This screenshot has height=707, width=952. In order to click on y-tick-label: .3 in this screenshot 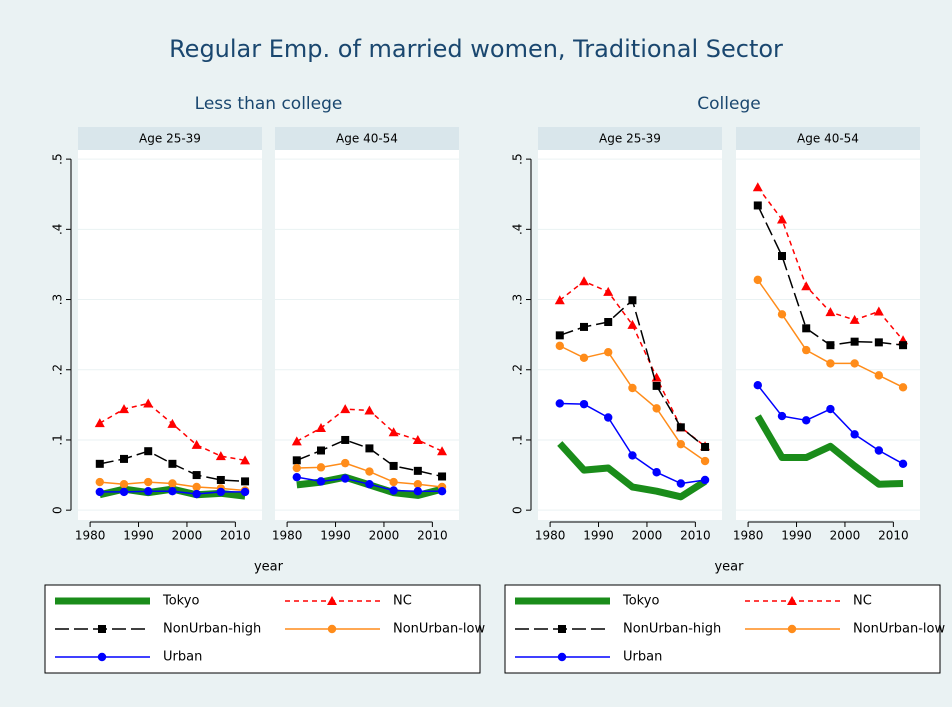, I will do `click(58, 299)`.